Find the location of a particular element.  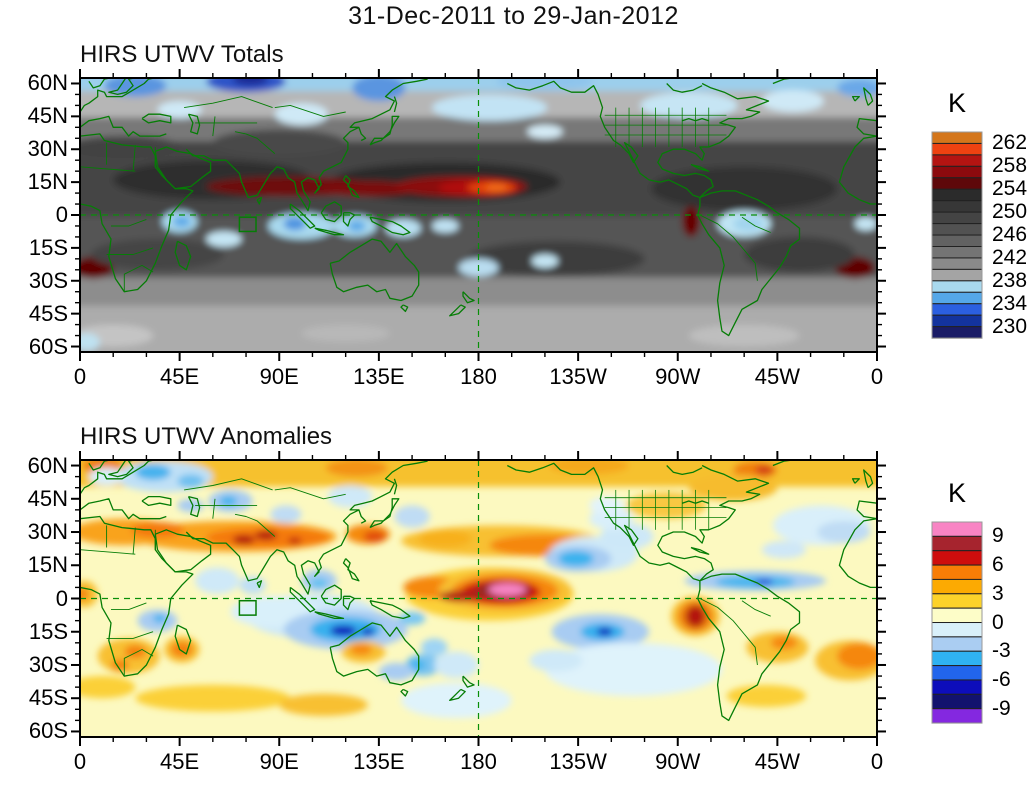

x-tick-label-totals-2: 90E is located at coordinates (279, 376).